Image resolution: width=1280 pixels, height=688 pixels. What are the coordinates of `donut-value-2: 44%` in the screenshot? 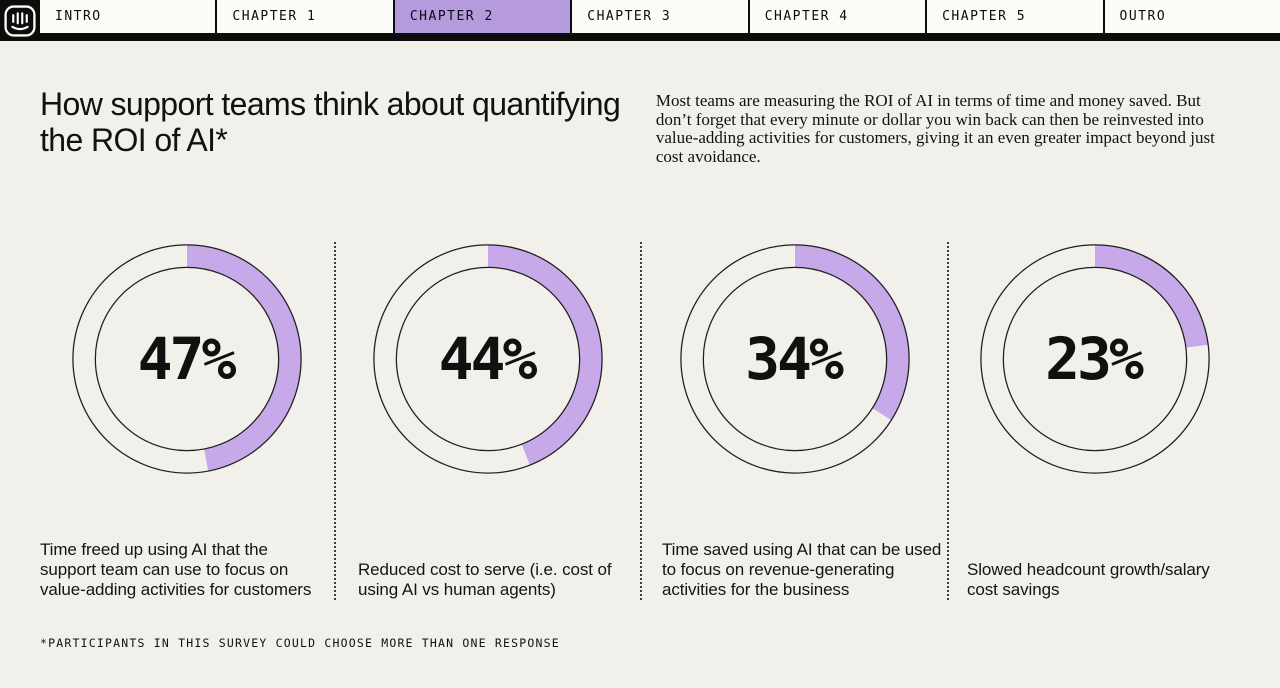 It's located at (488, 359).